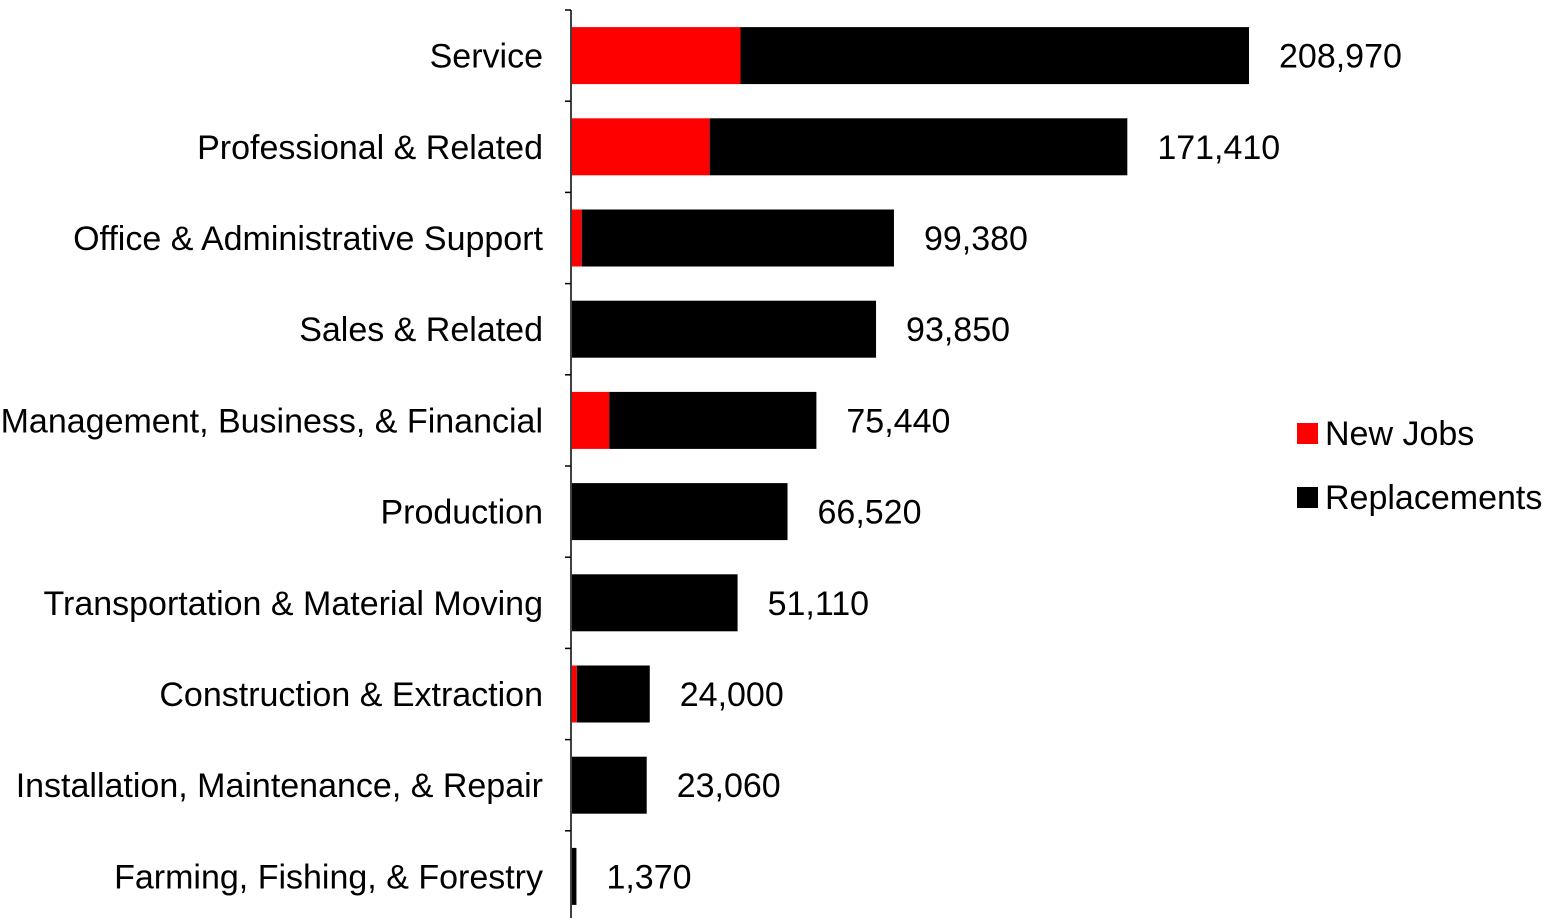 This screenshot has height=918, width=1553. Describe the element at coordinates (729, 786) in the screenshot. I see `data-label: 23,060` at that location.